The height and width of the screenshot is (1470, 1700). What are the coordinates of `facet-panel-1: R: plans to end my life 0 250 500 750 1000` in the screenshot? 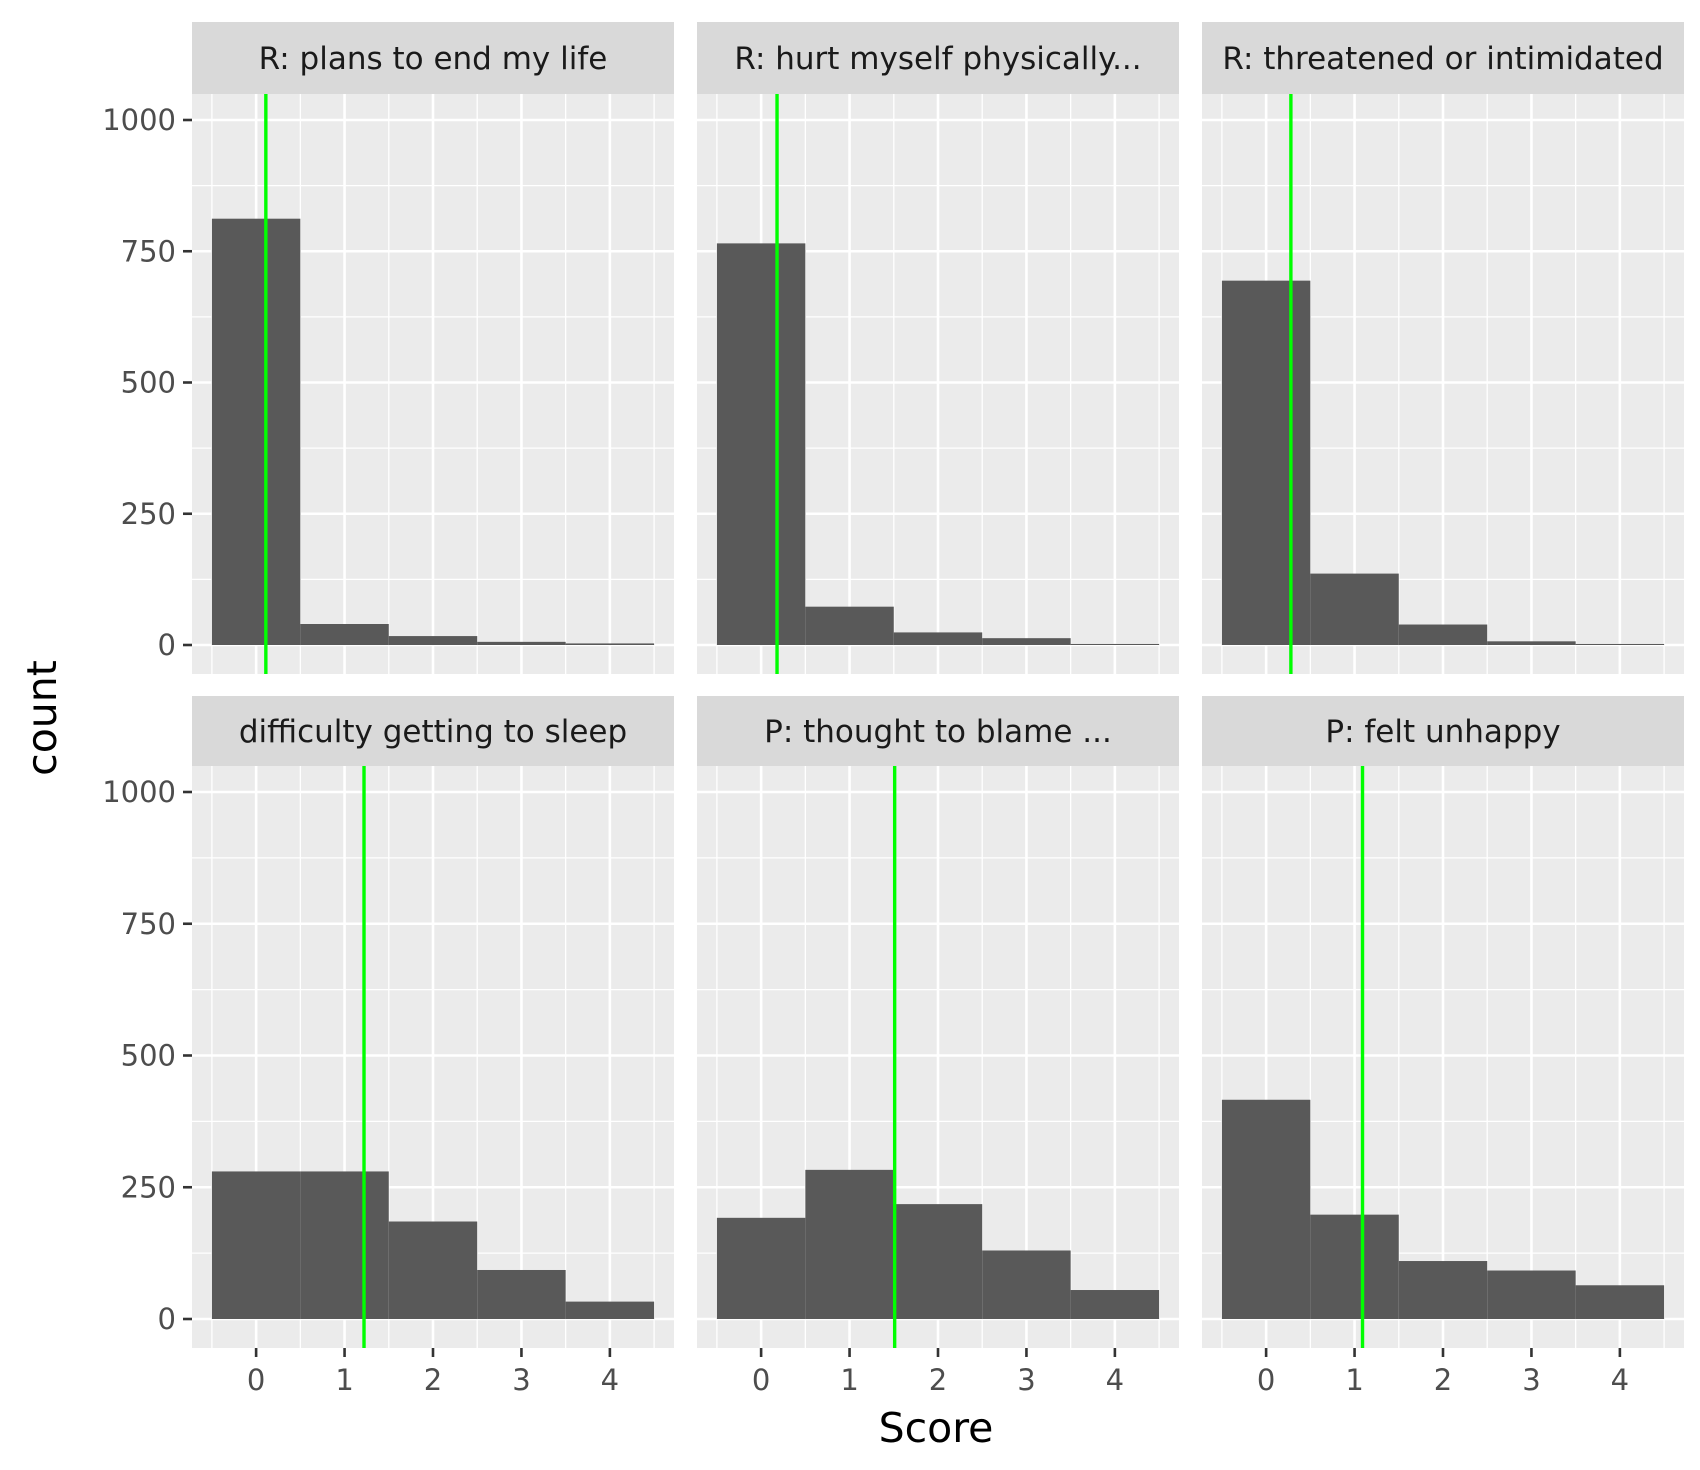 It's located at (388, 348).